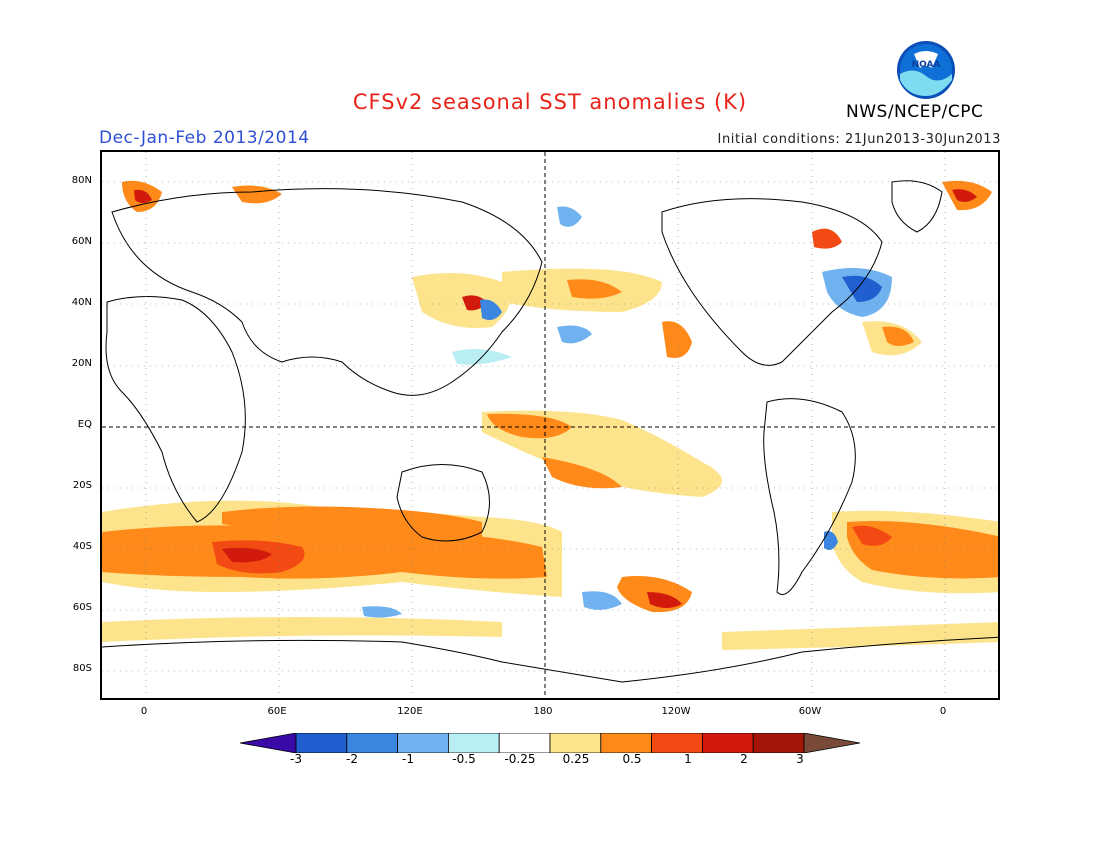  Describe the element at coordinates (81, 363) in the screenshot. I see `lat-label: 20N` at that location.